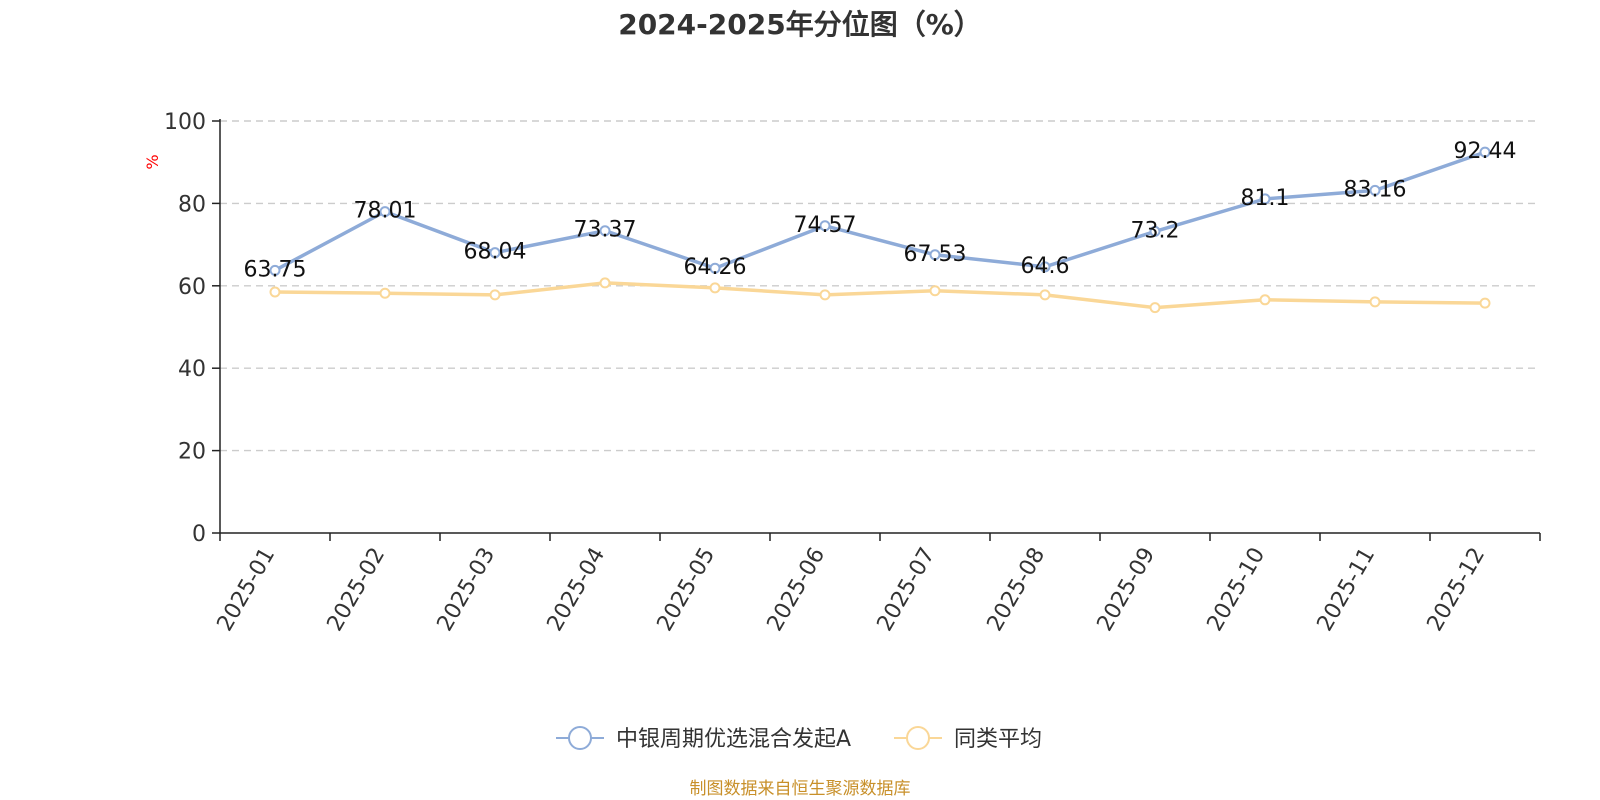 This screenshot has height=800, width=1600. What do you see at coordinates (247, 590) in the screenshot?
I see `x-tick-label: 2025-01` at bounding box center [247, 590].